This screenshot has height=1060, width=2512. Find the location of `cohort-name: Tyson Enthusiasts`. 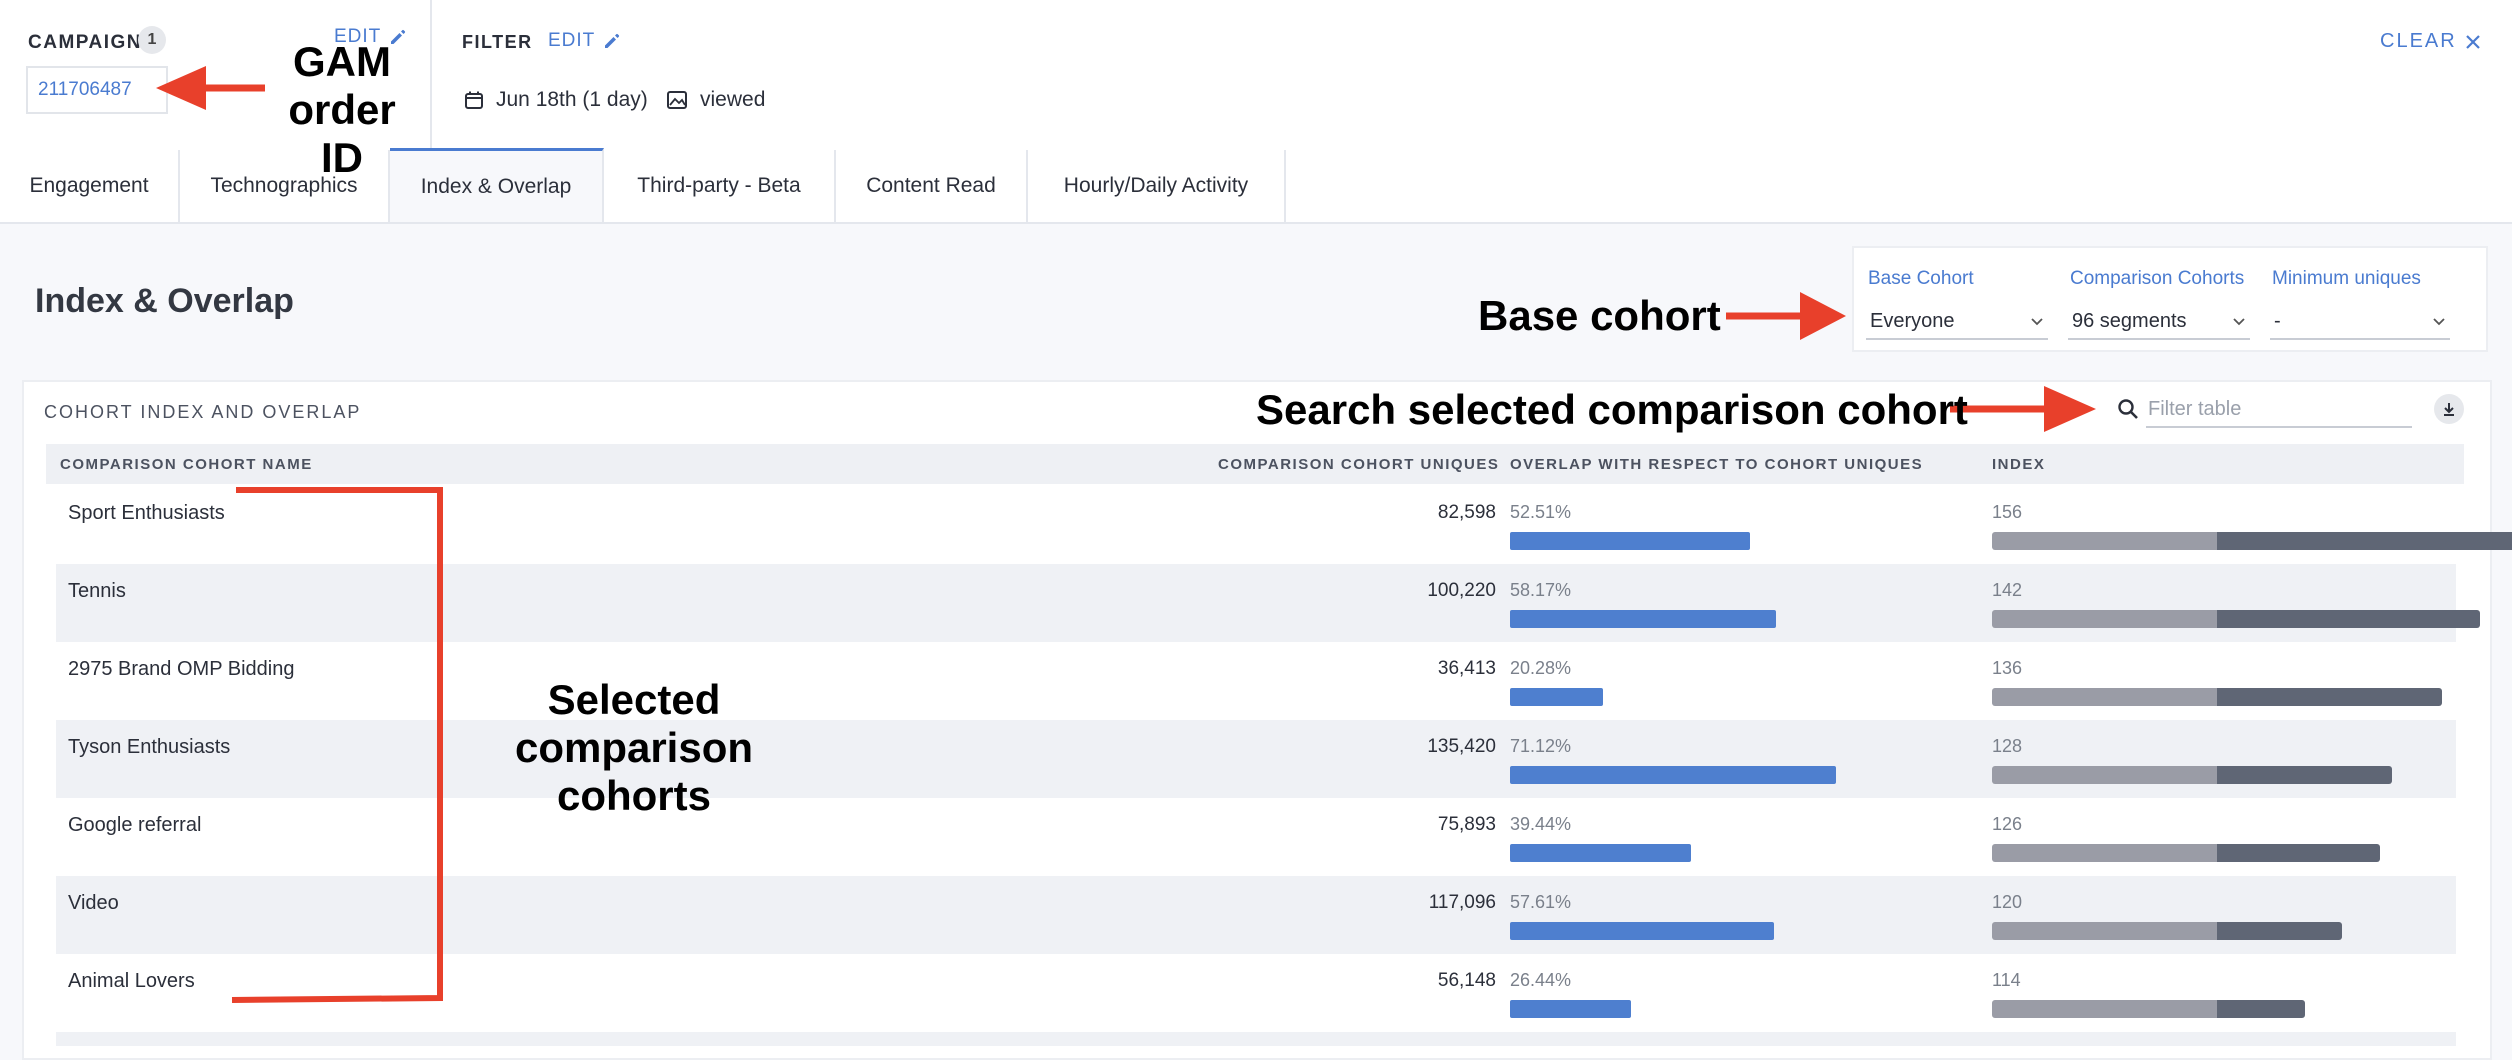

cohort-name: Tyson Enthusiasts is located at coordinates (149, 747).